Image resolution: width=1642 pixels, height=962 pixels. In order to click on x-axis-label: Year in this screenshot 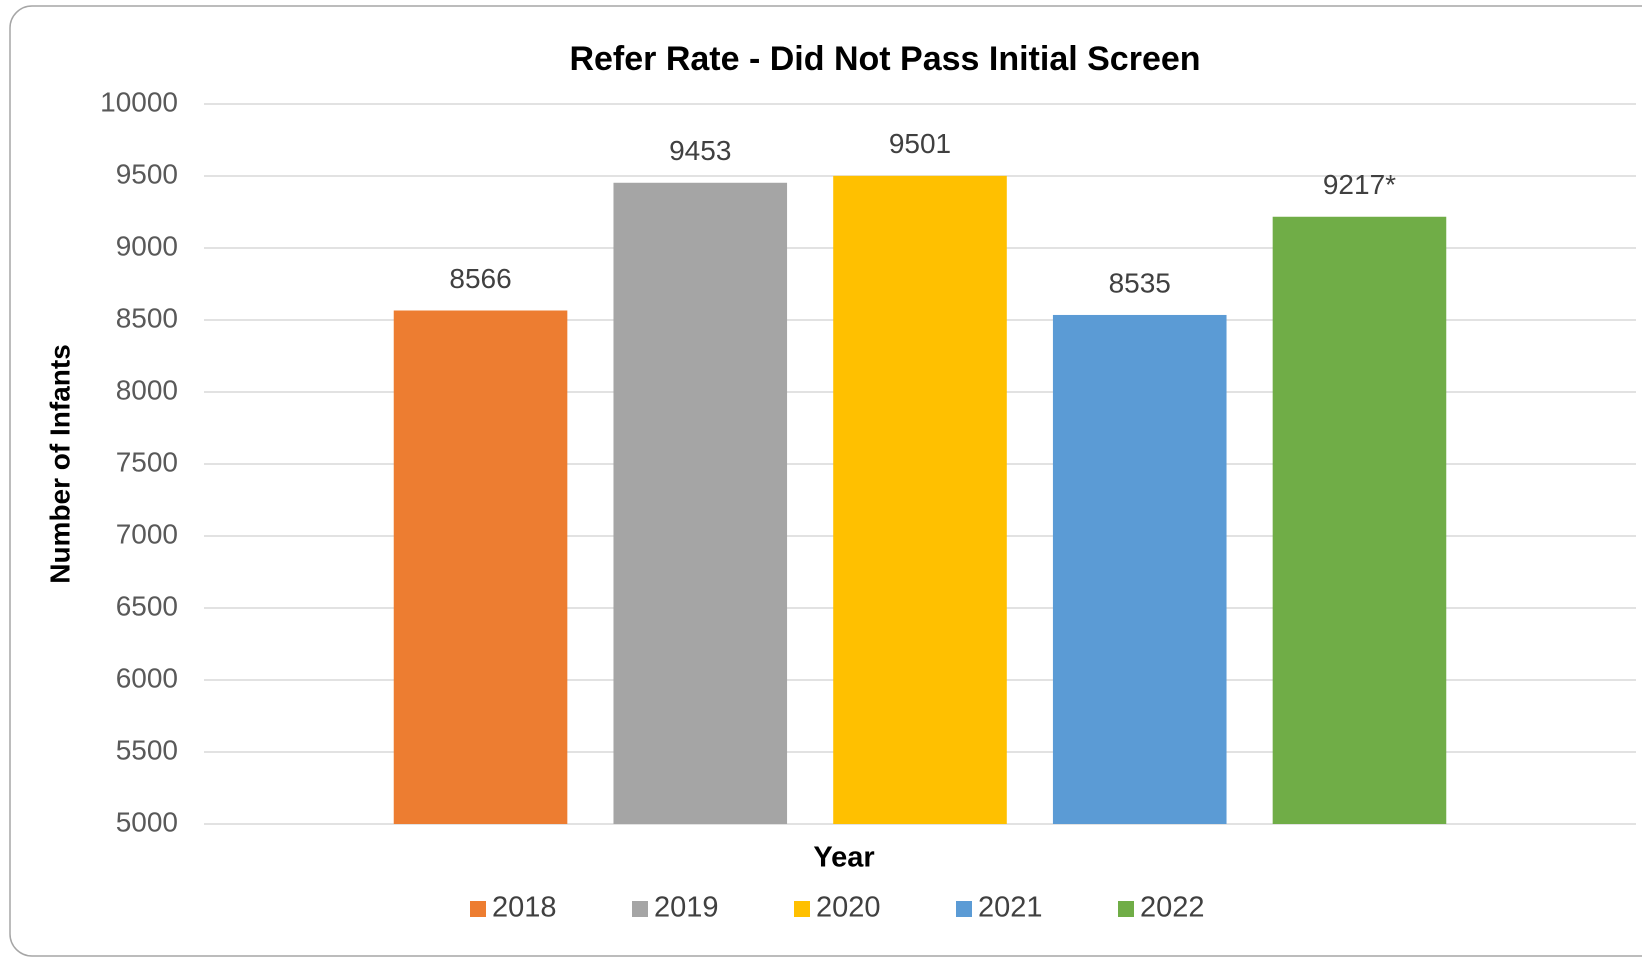, I will do `click(843, 858)`.